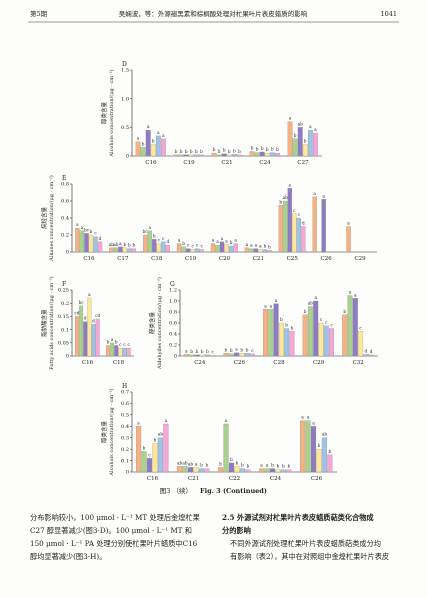 Image resolution: width=427 pixels, height=597 pixels. I want to click on panel-letter: G, so click(172, 284).